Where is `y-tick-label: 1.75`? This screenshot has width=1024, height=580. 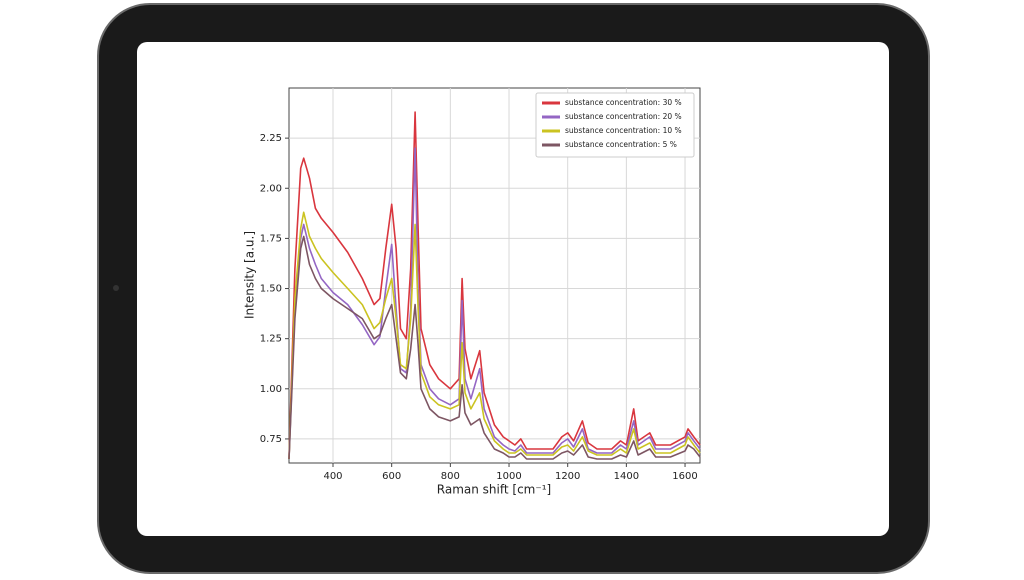
y-tick-label: 1.75 is located at coordinates (271, 238).